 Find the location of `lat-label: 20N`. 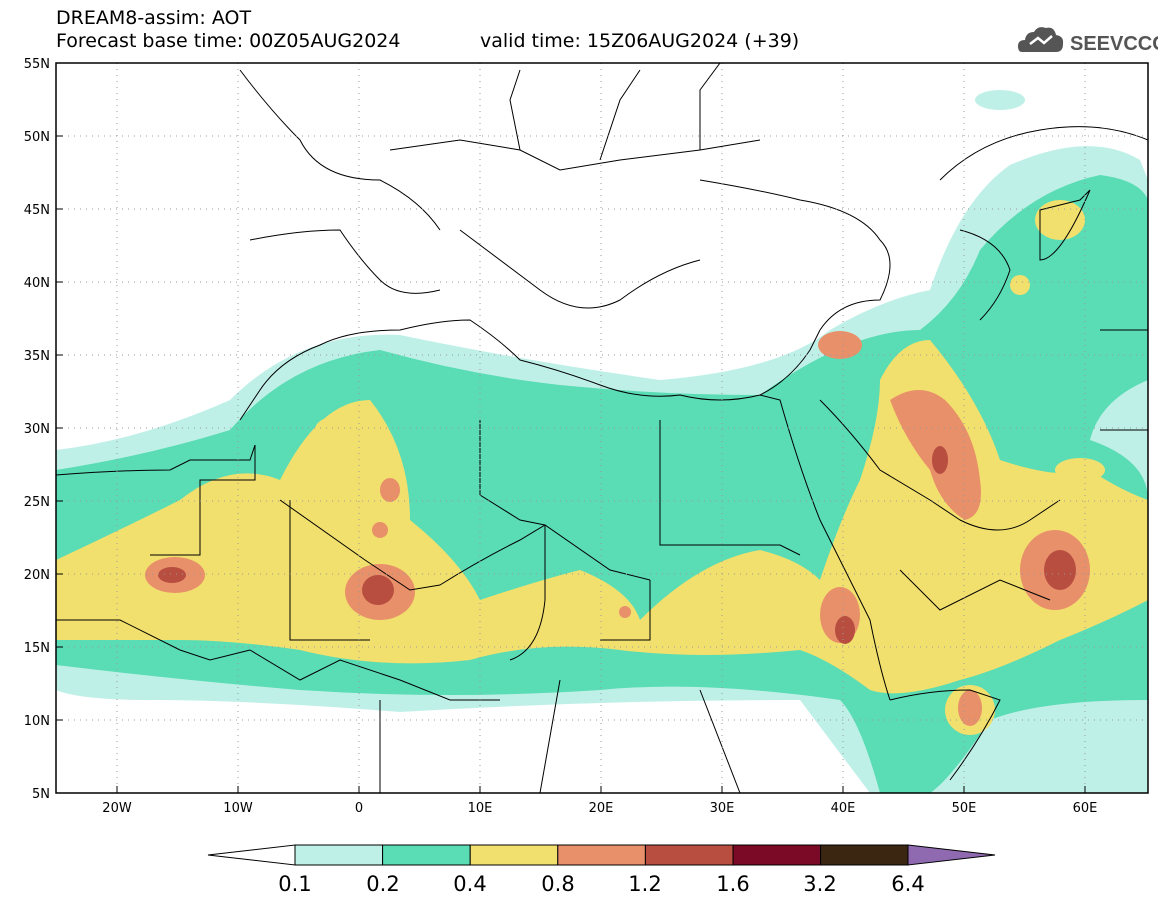

lat-label: 20N is located at coordinates (37, 575).